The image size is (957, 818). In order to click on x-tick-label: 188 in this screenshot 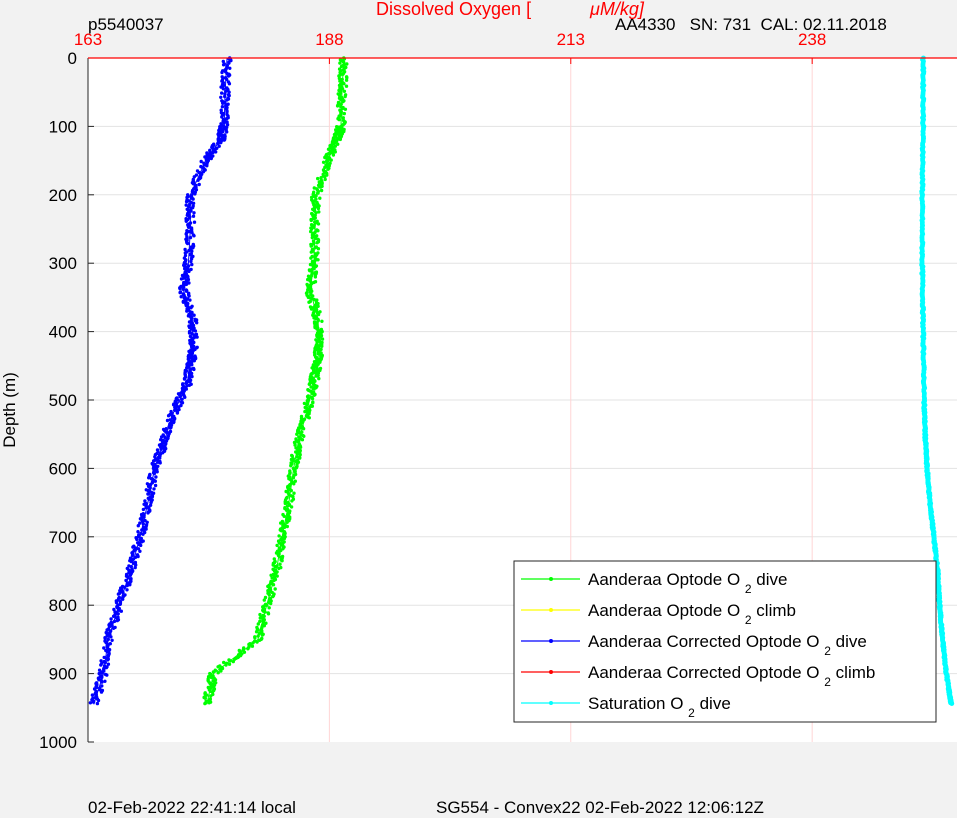, I will do `click(329, 39)`.